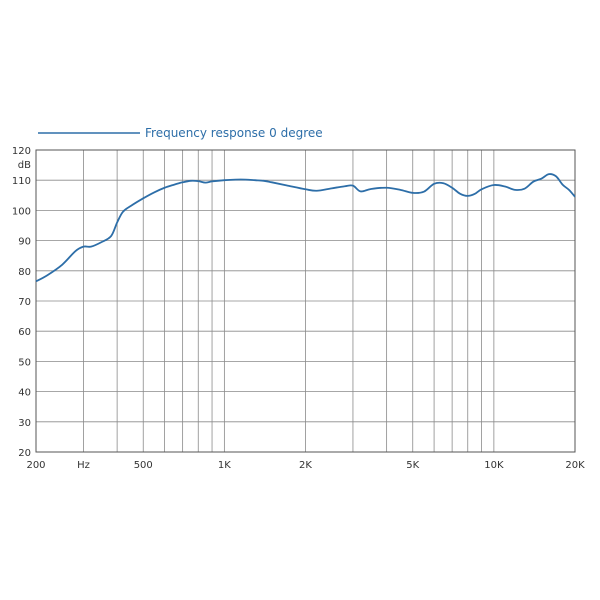 The height and width of the screenshot is (600, 600). I want to click on y-tick-label: 20, so click(24, 453).